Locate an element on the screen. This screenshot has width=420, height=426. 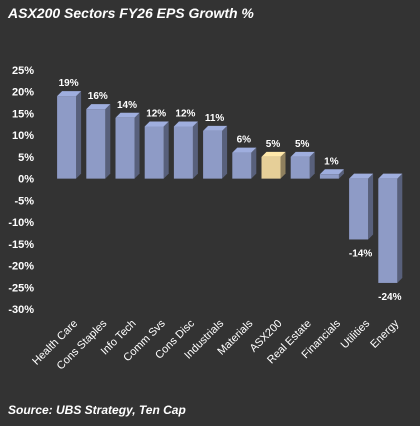
y-tick-label: -20% is located at coordinates (21, 267).